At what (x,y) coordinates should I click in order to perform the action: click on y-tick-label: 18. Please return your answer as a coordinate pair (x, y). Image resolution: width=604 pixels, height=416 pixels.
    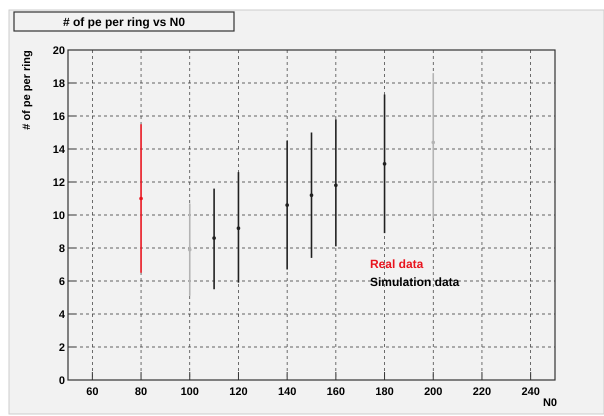
    Looking at the image, I should click on (58, 84).